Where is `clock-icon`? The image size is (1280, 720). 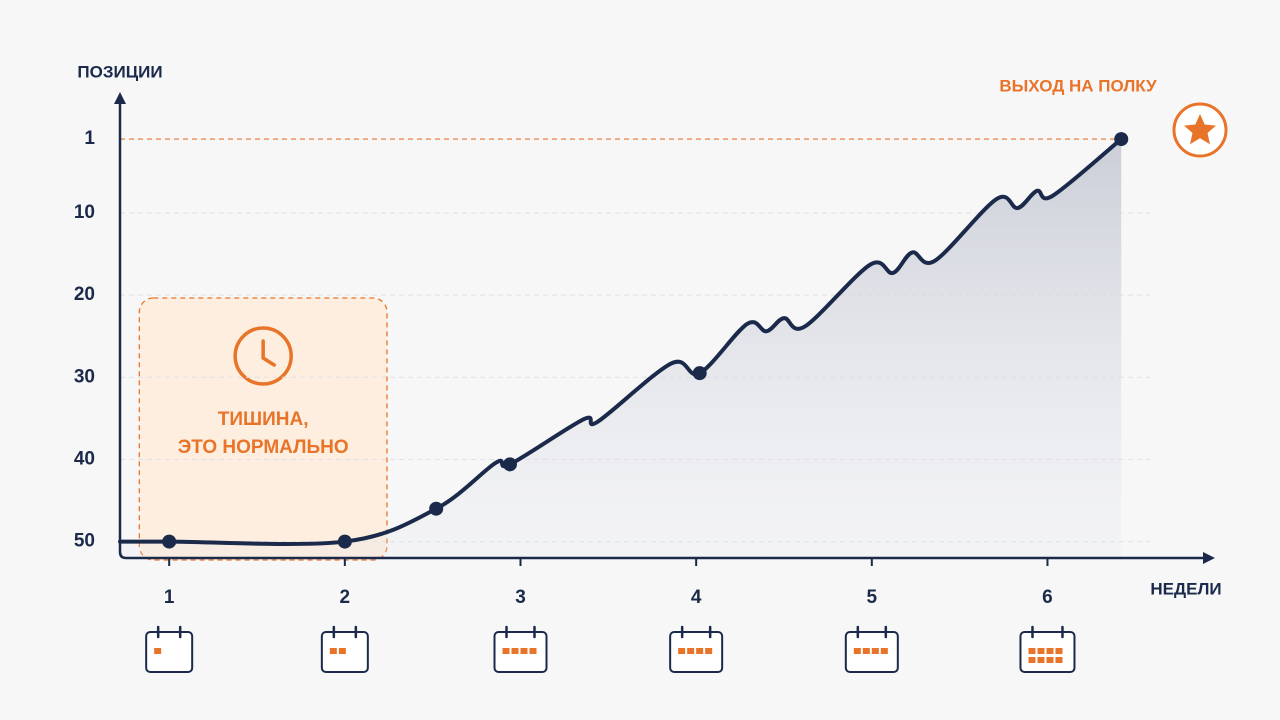 clock-icon is located at coordinates (263, 356).